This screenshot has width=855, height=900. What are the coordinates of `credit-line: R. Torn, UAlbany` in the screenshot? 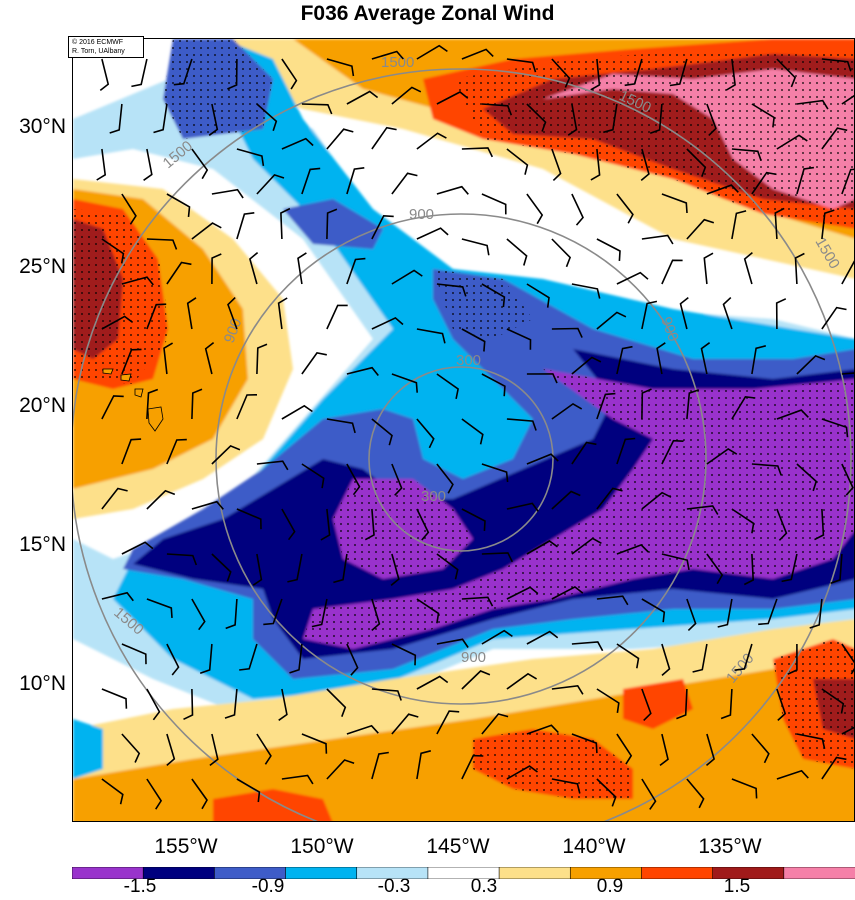 It's located at (98, 51).